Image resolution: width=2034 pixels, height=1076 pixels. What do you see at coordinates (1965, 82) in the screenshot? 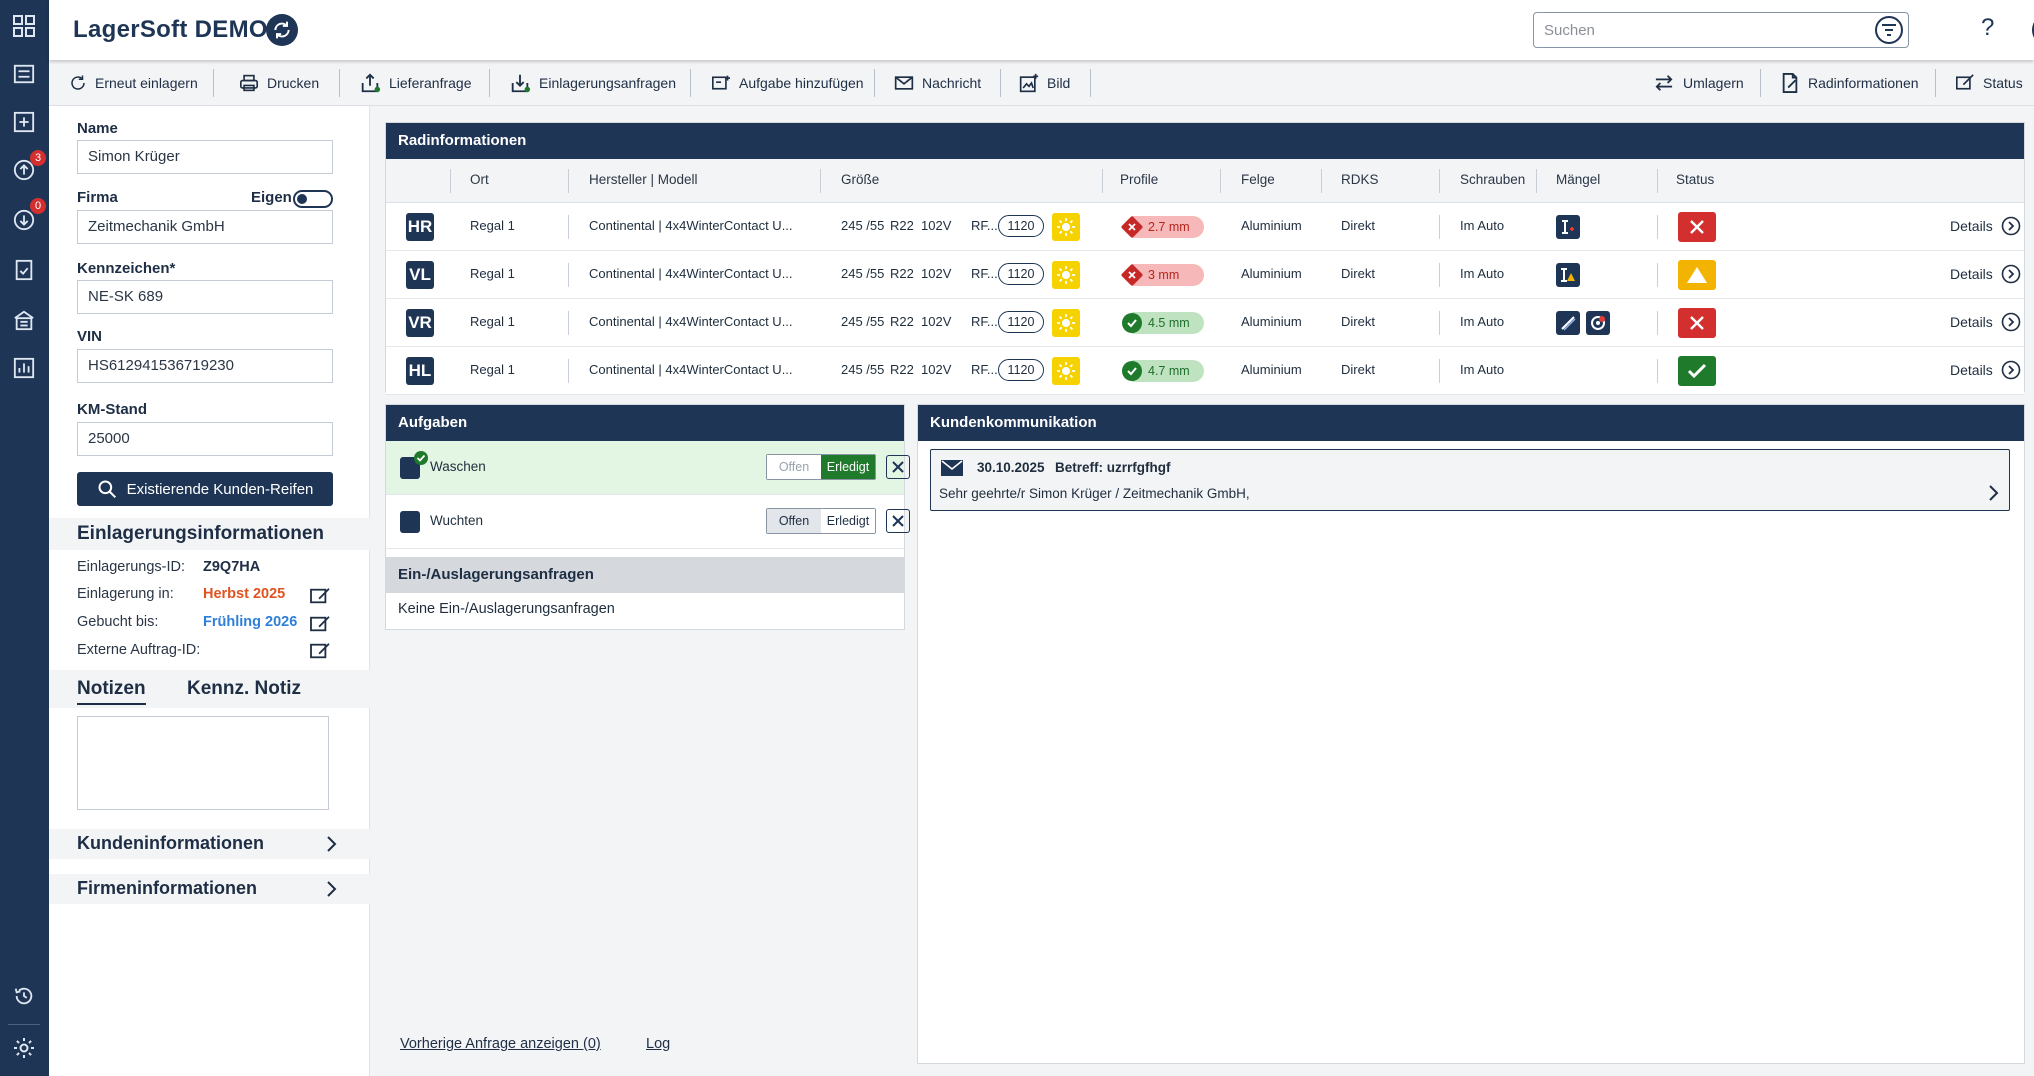
I see `status-edit-icon` at bounding box center [1965, 82].